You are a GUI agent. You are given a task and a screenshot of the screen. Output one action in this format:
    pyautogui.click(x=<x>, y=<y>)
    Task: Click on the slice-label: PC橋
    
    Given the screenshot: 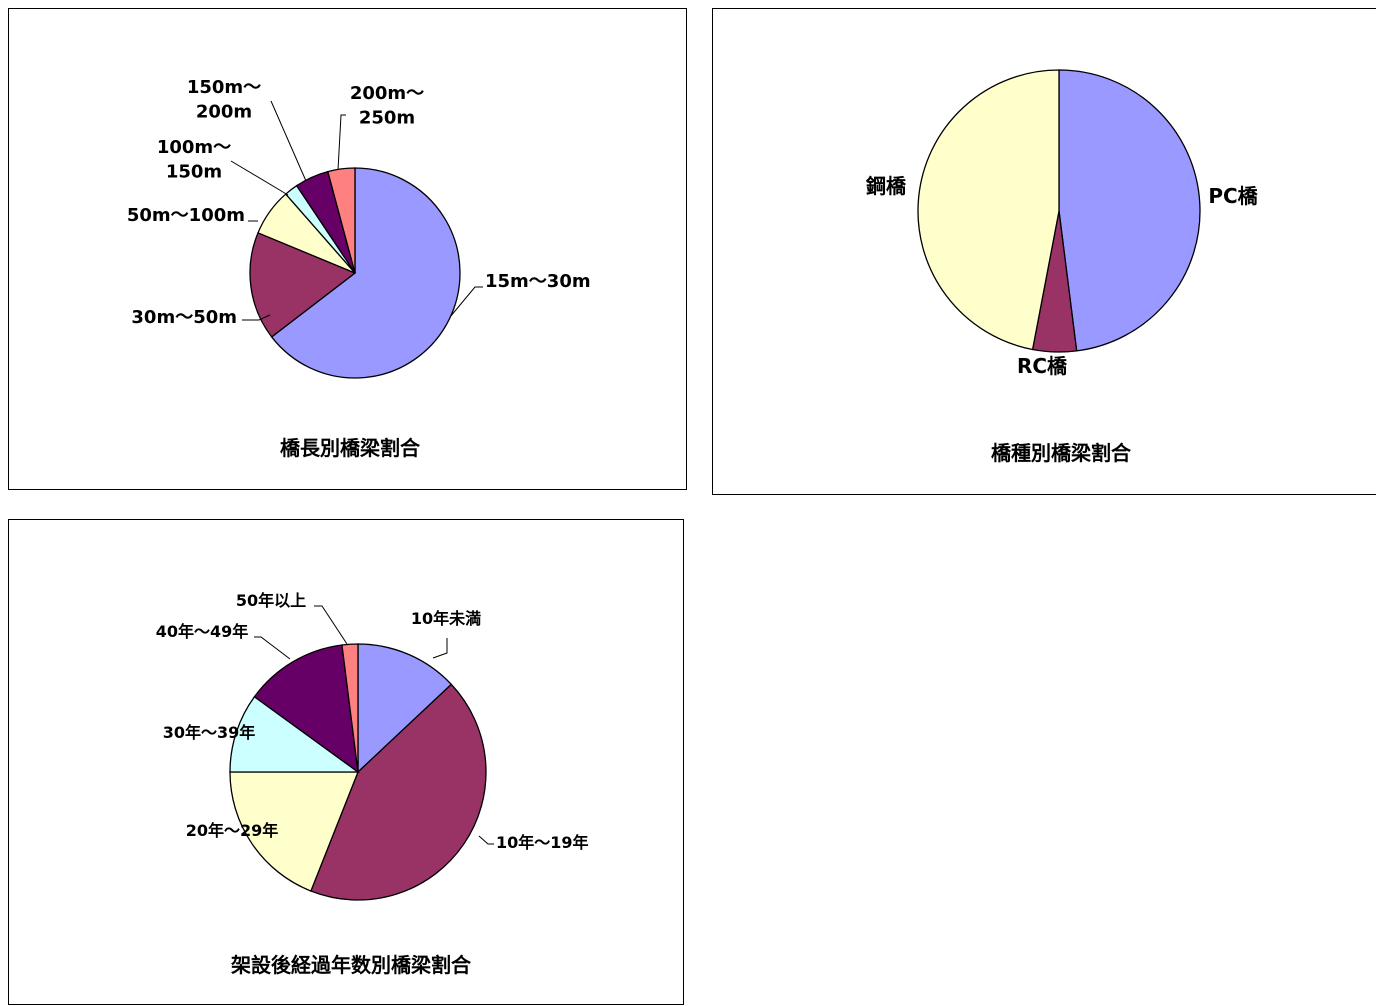 What is the action you would take?
    pyautogui.click(x=1233, y=196)
    